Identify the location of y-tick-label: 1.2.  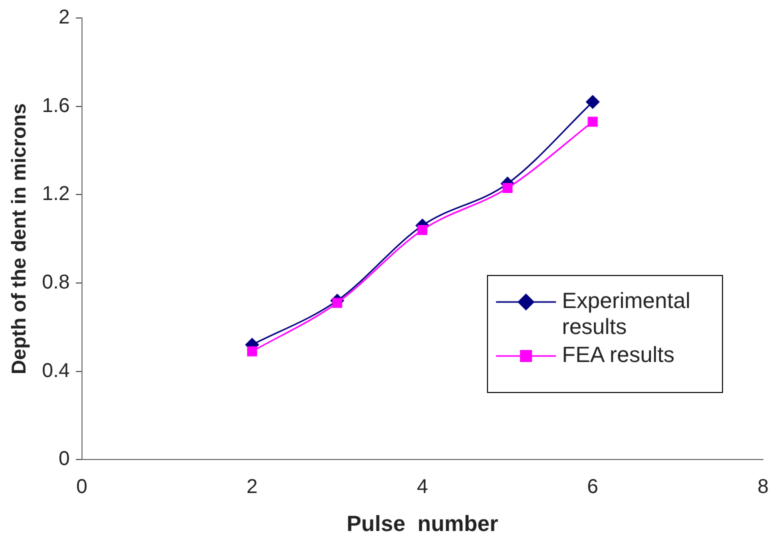
(56, 194).